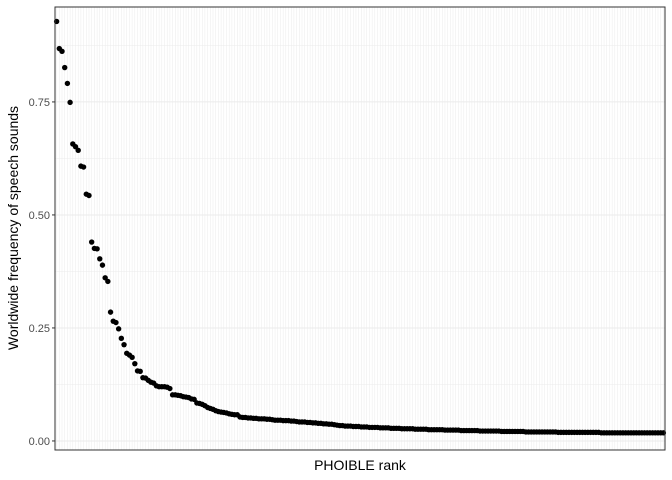 This screenshot has height=480, width=672. I want to click on y-tick-label: 0.00, so click(39, 442).